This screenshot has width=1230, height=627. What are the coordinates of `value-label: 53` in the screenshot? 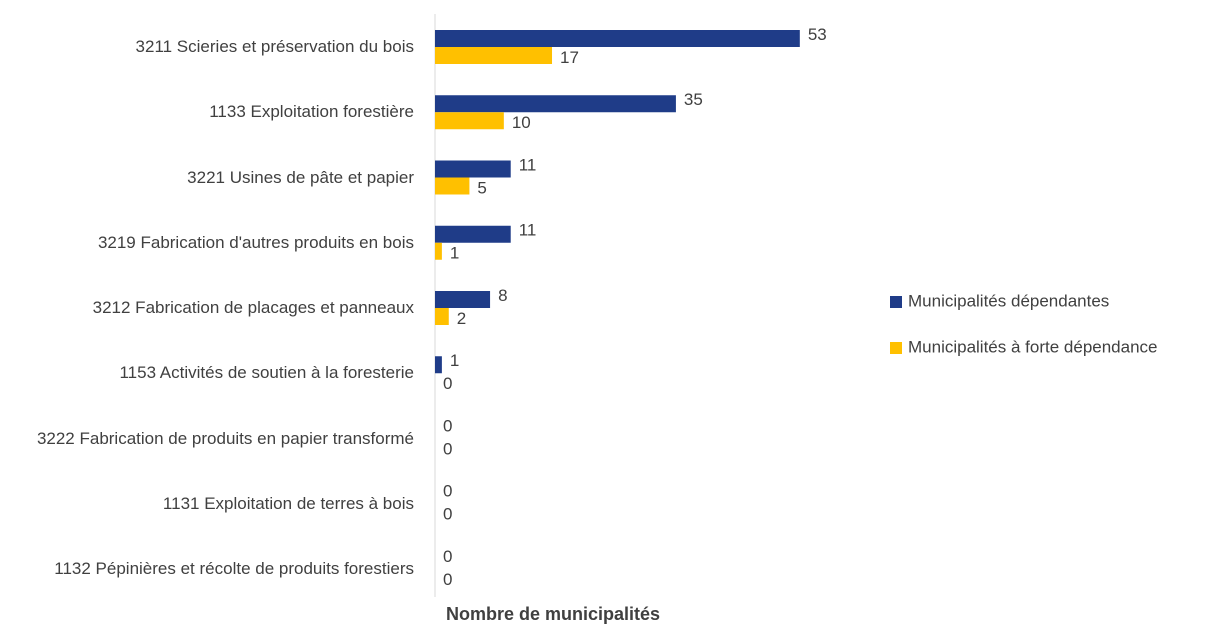 It's located at (817, 34).